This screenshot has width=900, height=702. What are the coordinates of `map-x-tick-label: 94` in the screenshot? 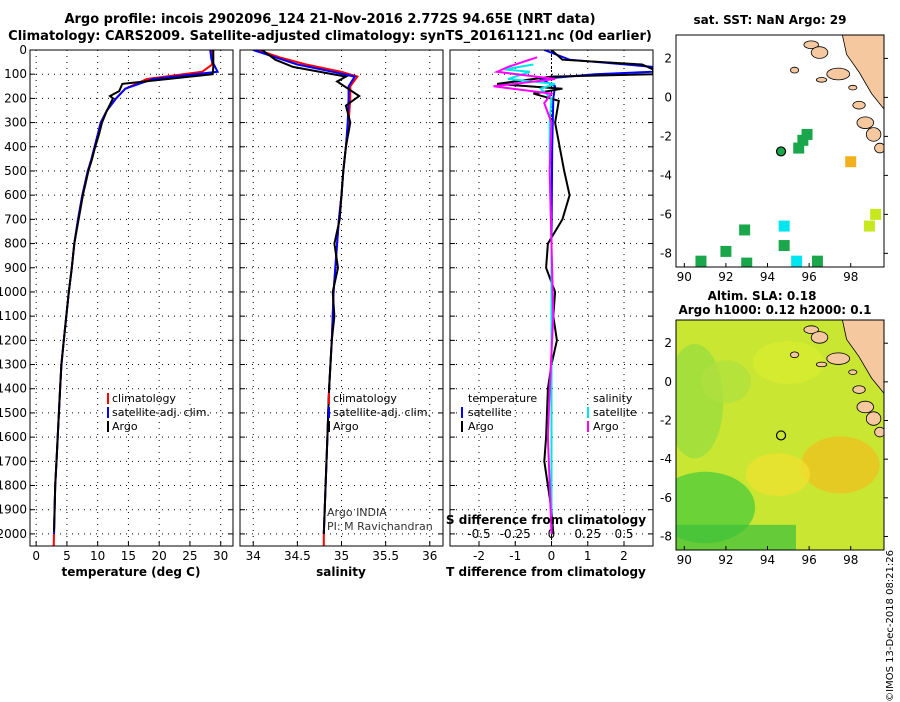 It's located at (767, 277).